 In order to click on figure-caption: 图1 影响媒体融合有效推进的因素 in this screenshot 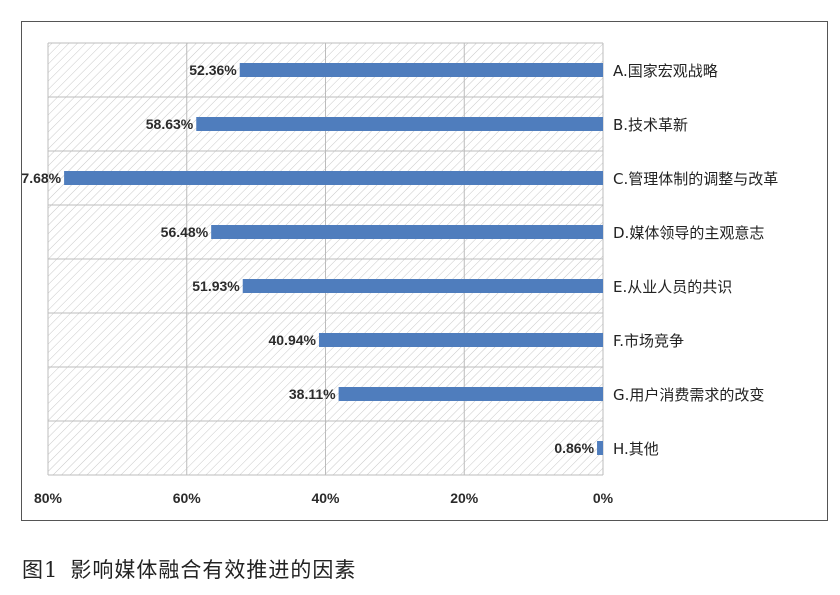, I will do `click(189, 569)`.